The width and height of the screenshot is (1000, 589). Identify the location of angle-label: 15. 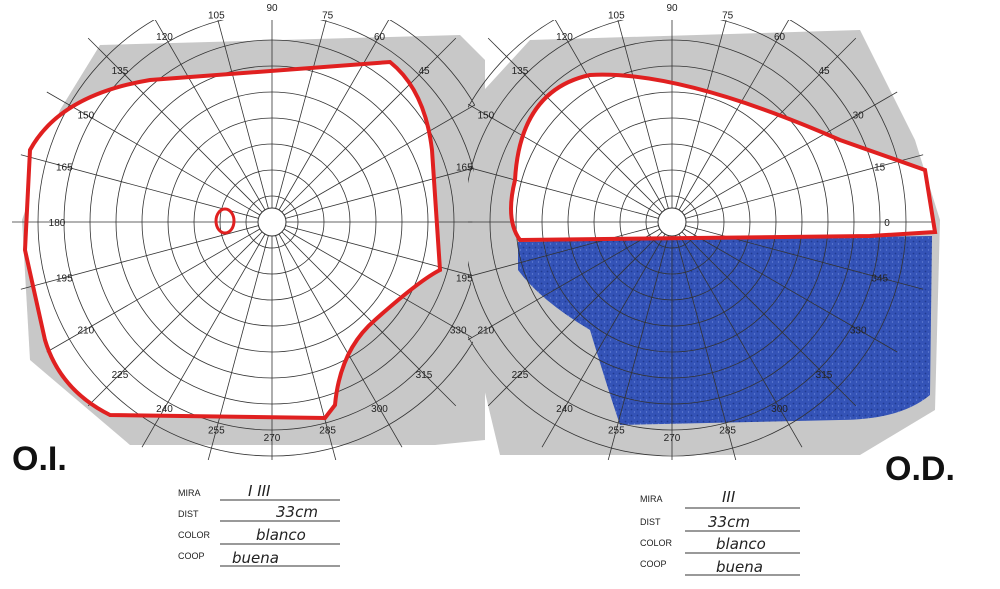
(880, 167).